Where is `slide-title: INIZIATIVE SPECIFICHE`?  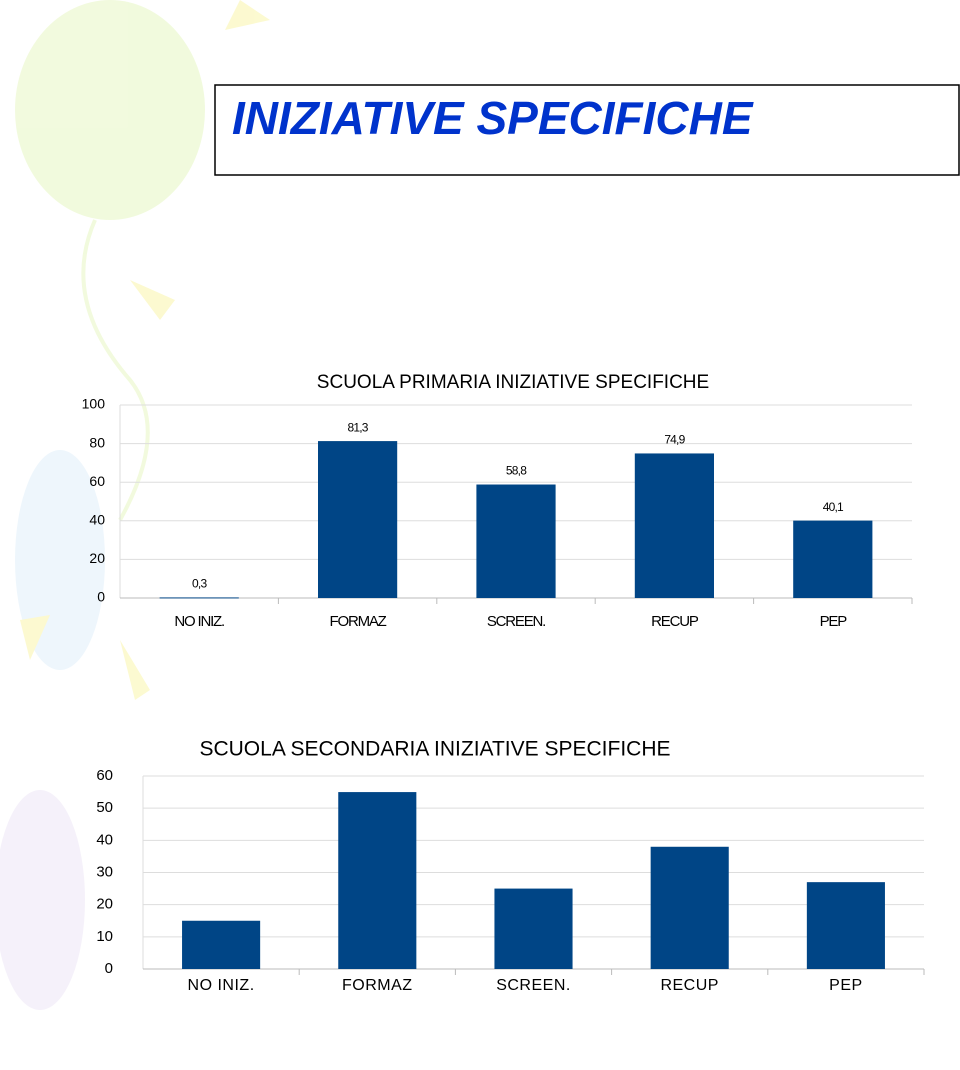
slide-title: INIZIATIVE SPECIFICHE is located at coordinates (493, 118).